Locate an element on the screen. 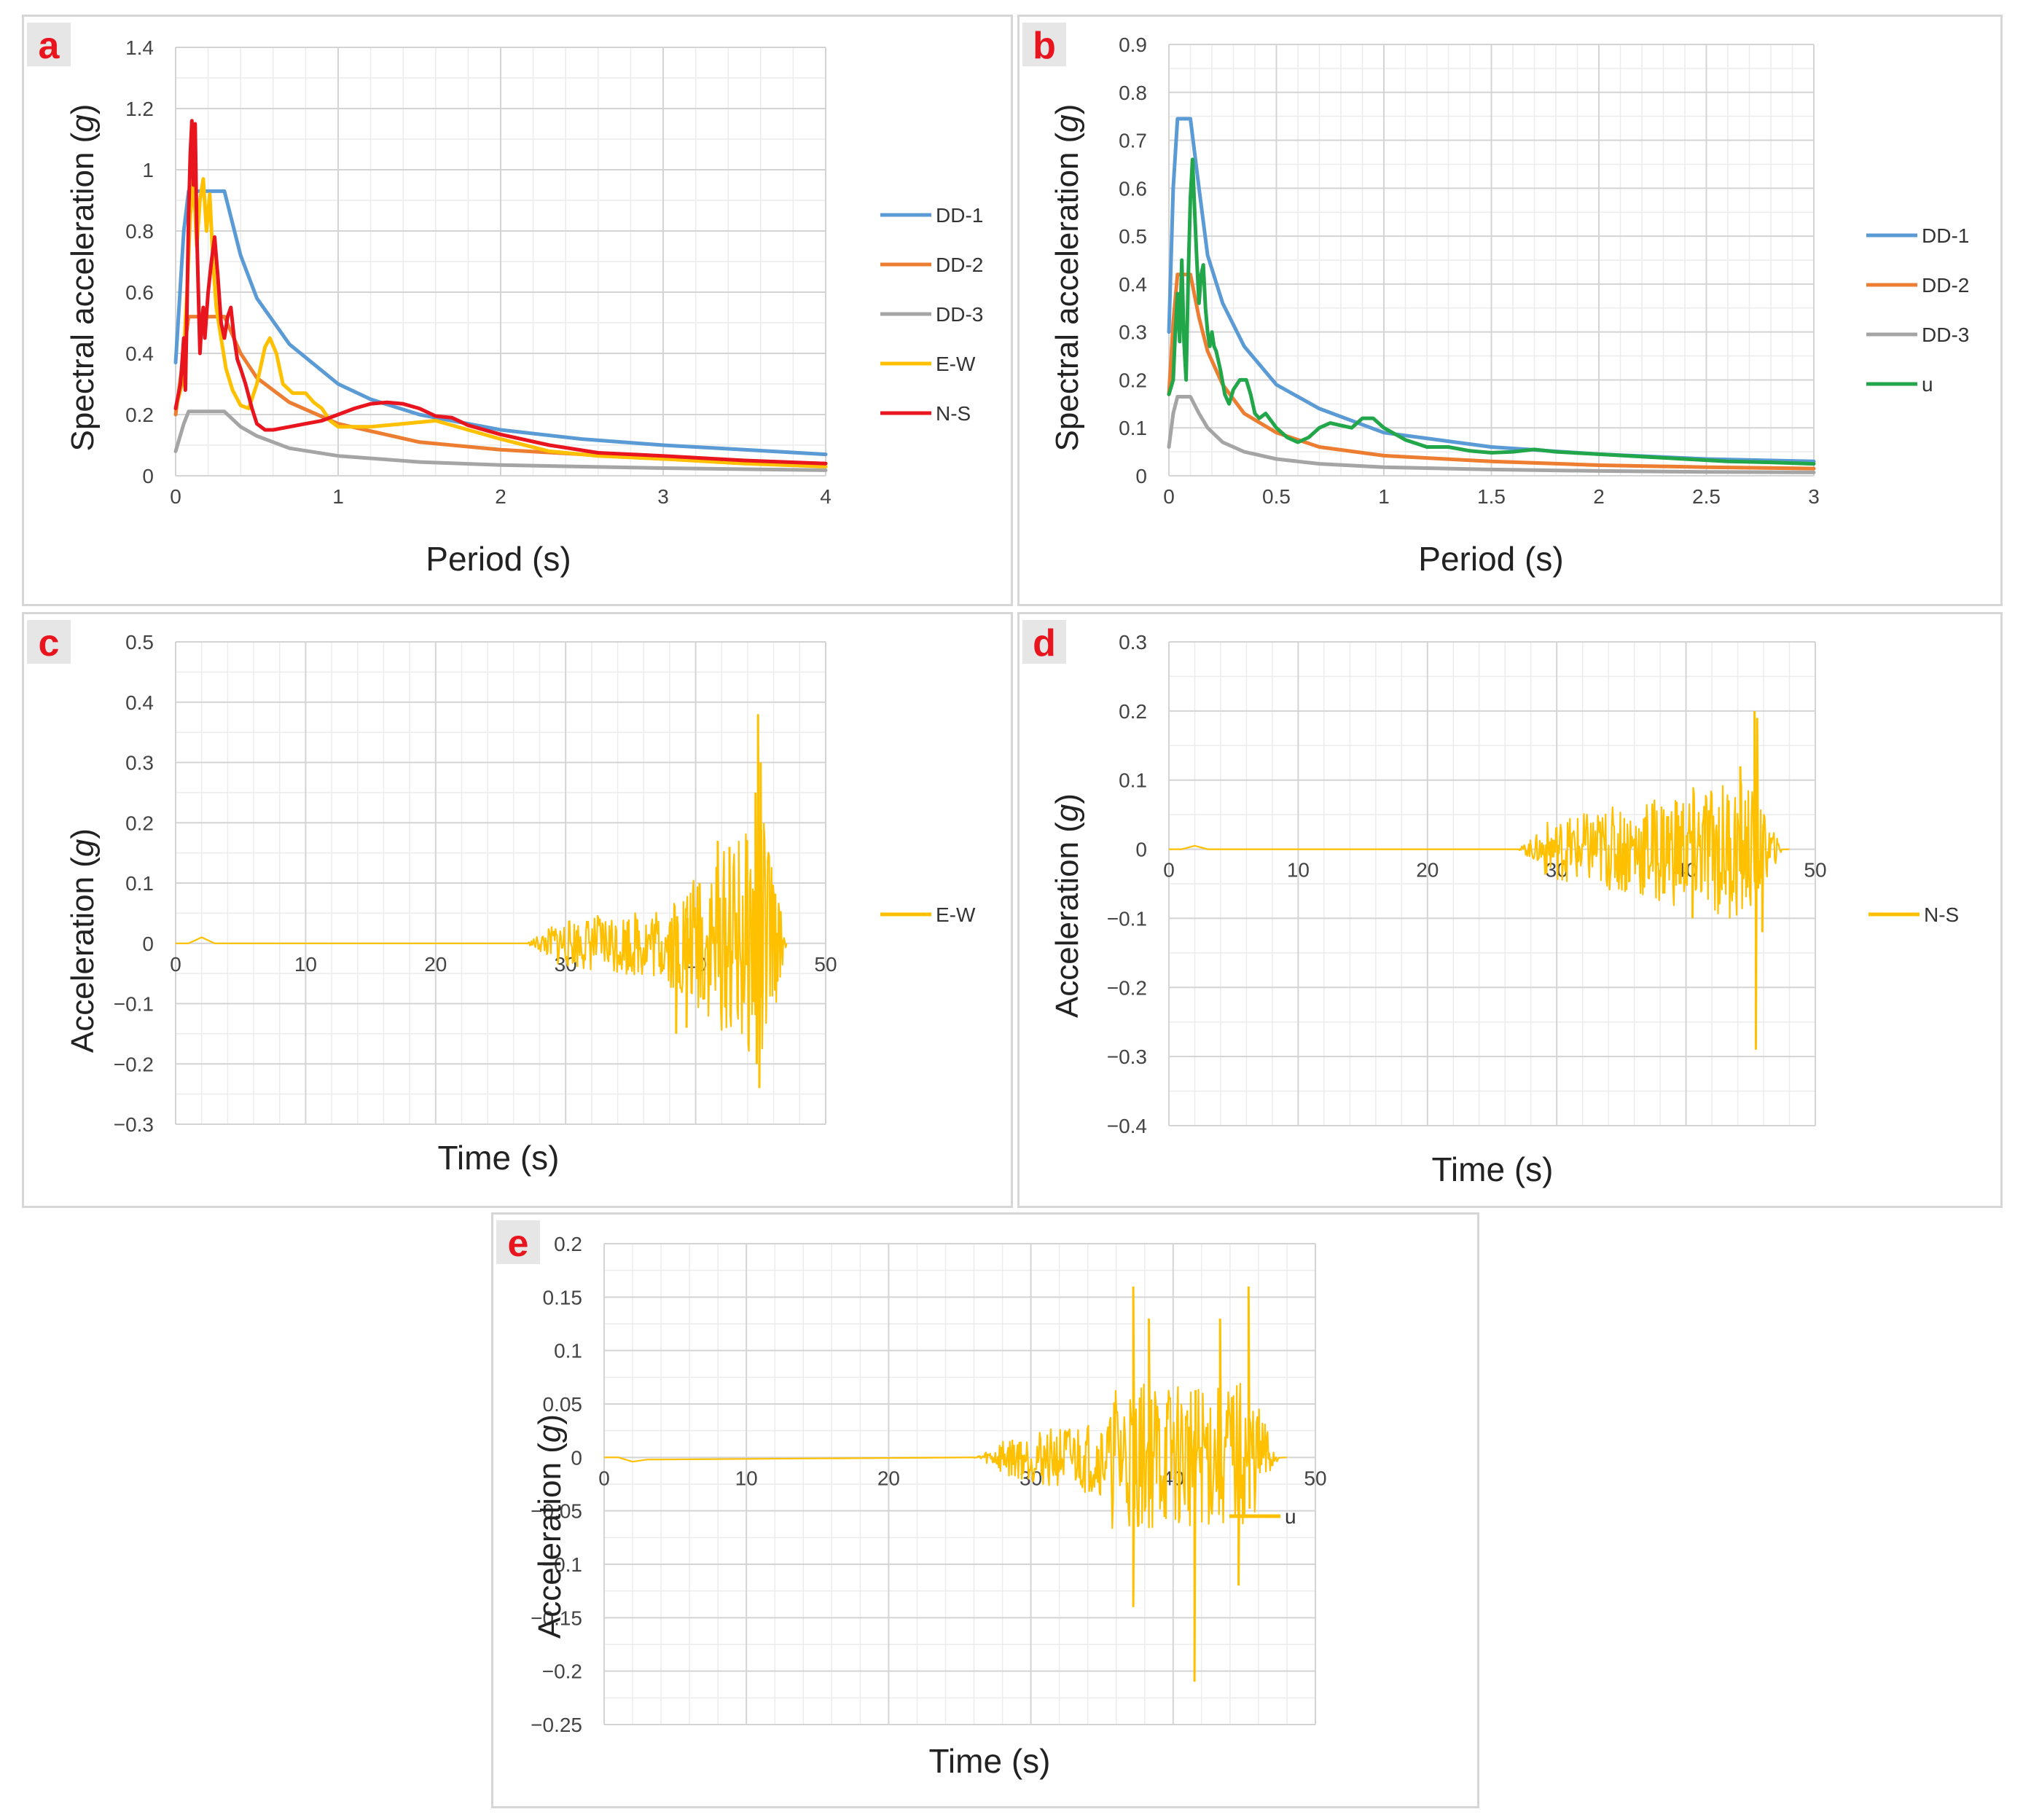  chart-d-xlabel: Time (s) is located at coordinates (1493, 1169).